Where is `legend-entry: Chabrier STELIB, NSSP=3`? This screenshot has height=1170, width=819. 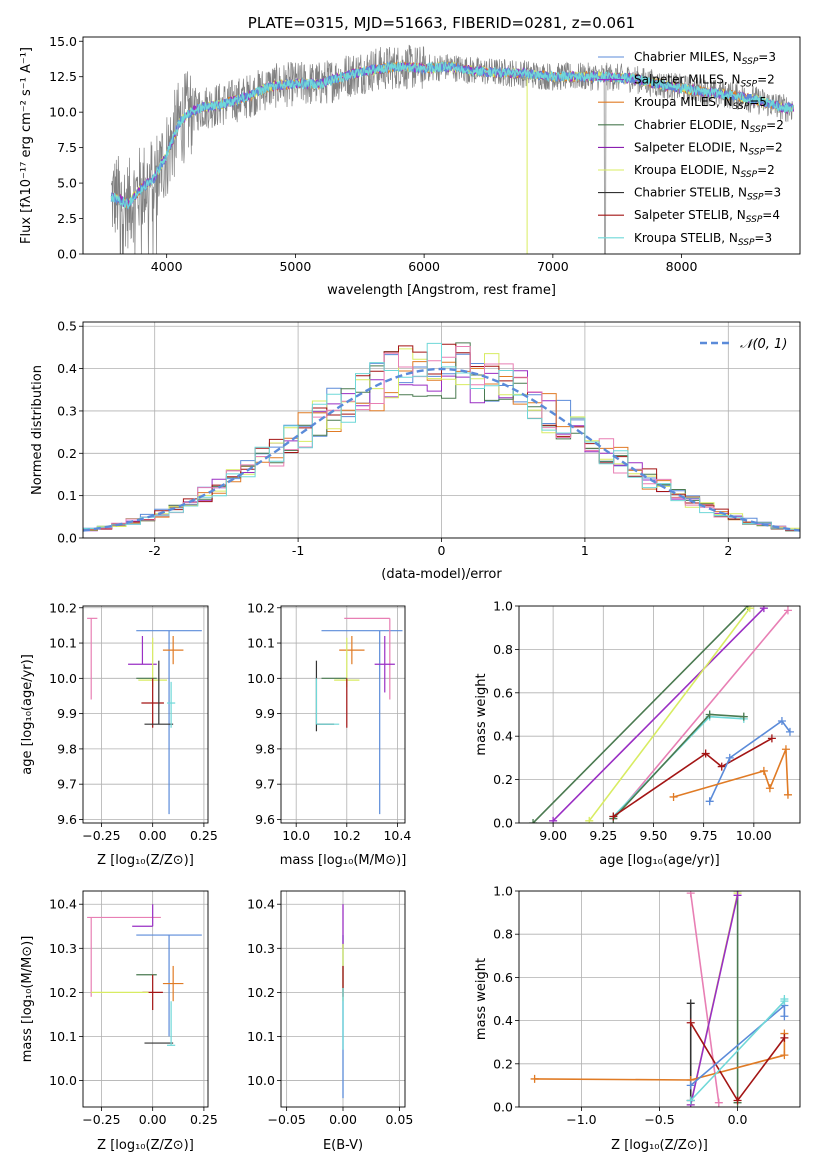 legend-entry: Chabrier STELIB, NSSP=3 is located at coordinates (707, 194).